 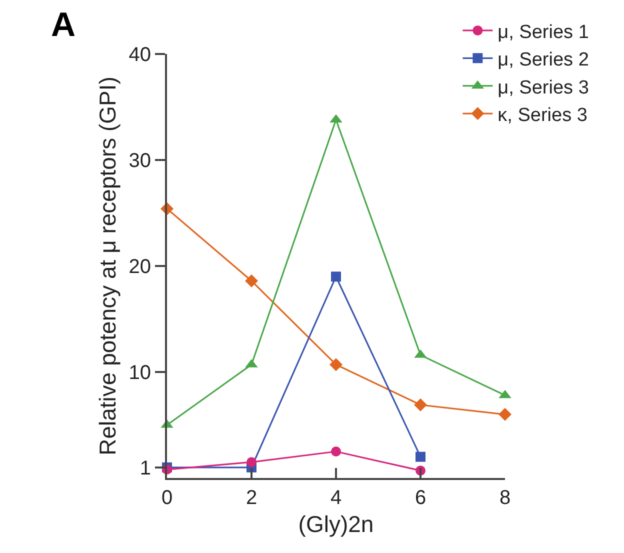 I want to click on x-axis-title: (Gly)2n, so click(x=336, y=524).